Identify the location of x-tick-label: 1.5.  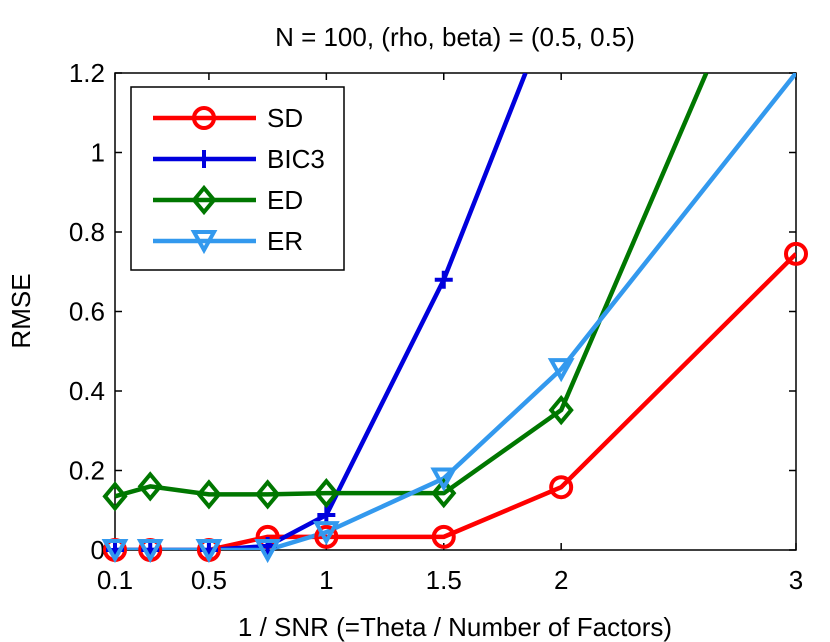
(444, 580).